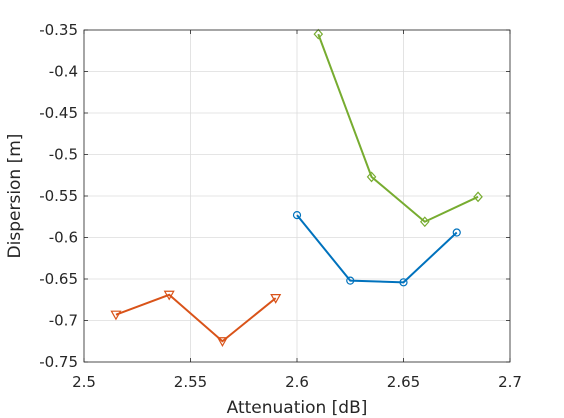 This screenshot has width=564, height=418. I want to click on y-tick-label: -0.75, so click(58, 362).